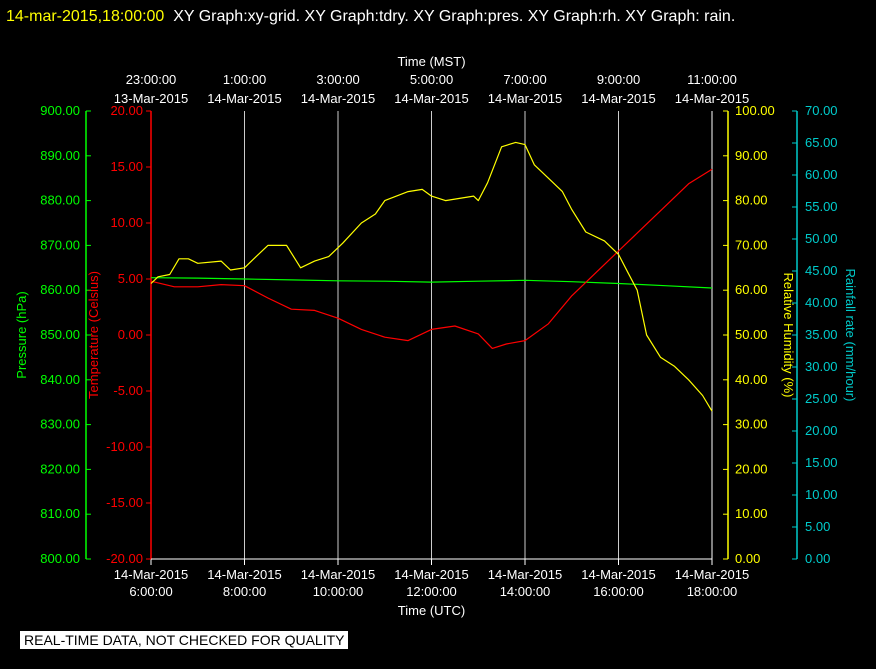 The width and height of the screenshot is (876, 669). What do you see at coordinates (151, 79) in the screenshot?
I see `top-tick-label-time: 23:00:00` at bounding box center [151, 79].